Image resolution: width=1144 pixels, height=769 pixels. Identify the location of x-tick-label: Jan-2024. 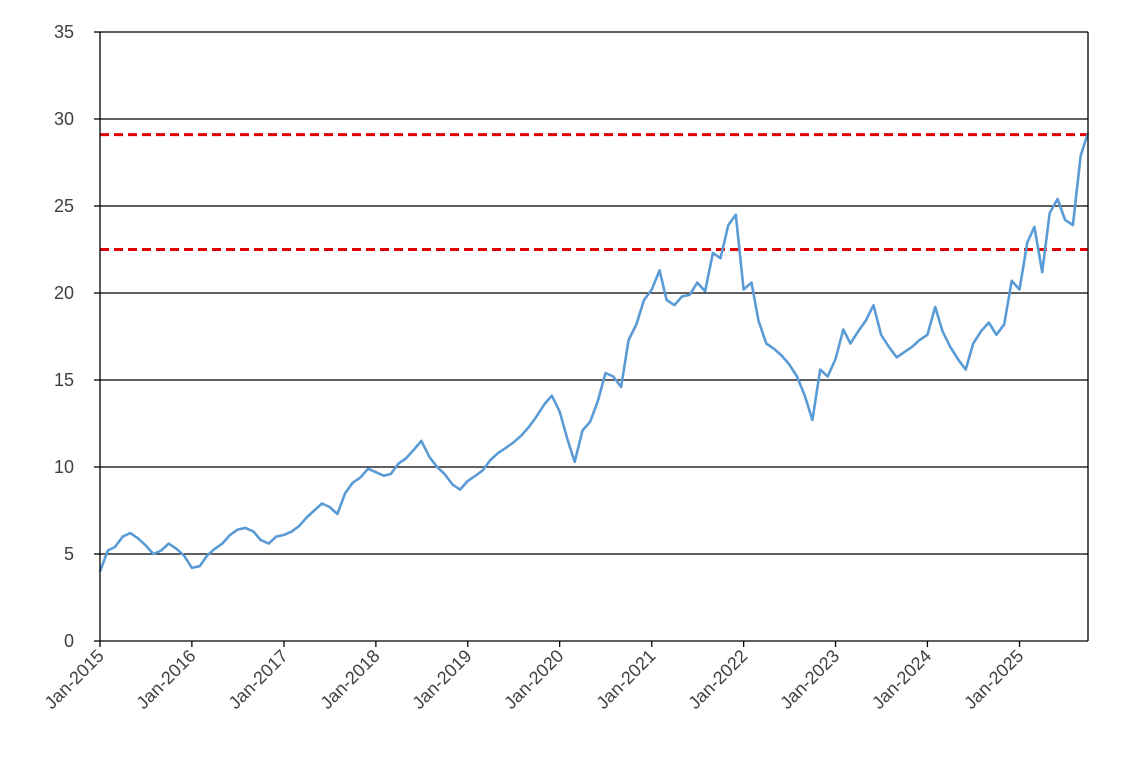
(901, 679).